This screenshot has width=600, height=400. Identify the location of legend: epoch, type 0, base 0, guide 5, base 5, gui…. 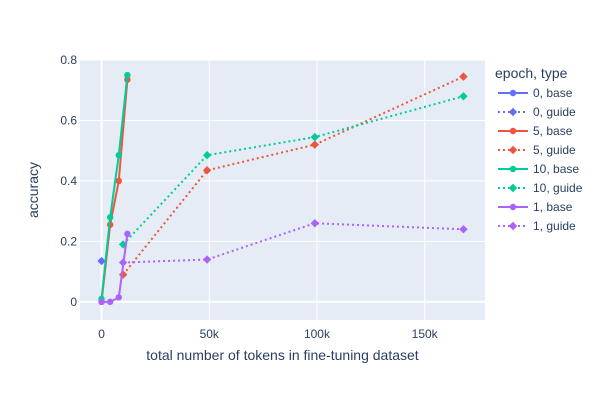
(539, 149).